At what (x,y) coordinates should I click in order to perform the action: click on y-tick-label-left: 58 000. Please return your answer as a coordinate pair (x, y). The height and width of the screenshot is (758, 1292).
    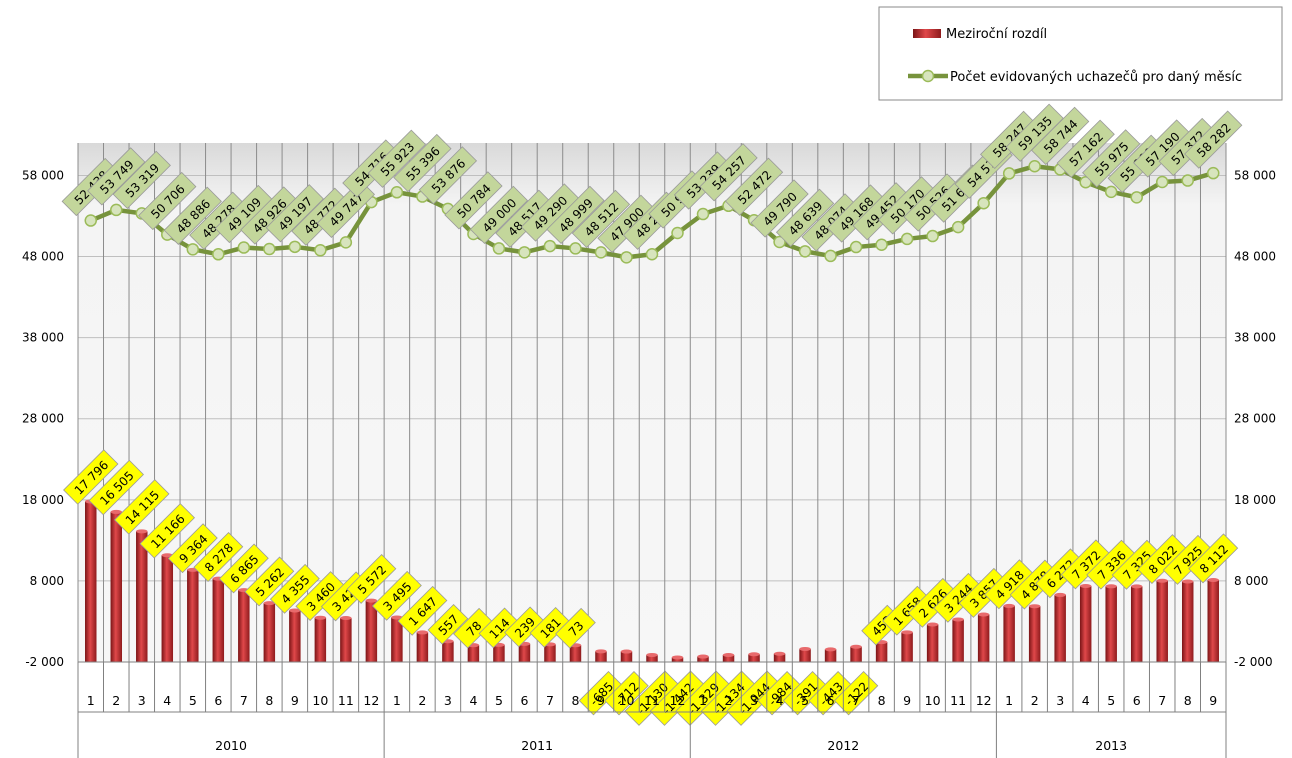
    Looking at the image, I should click on (43, 175).